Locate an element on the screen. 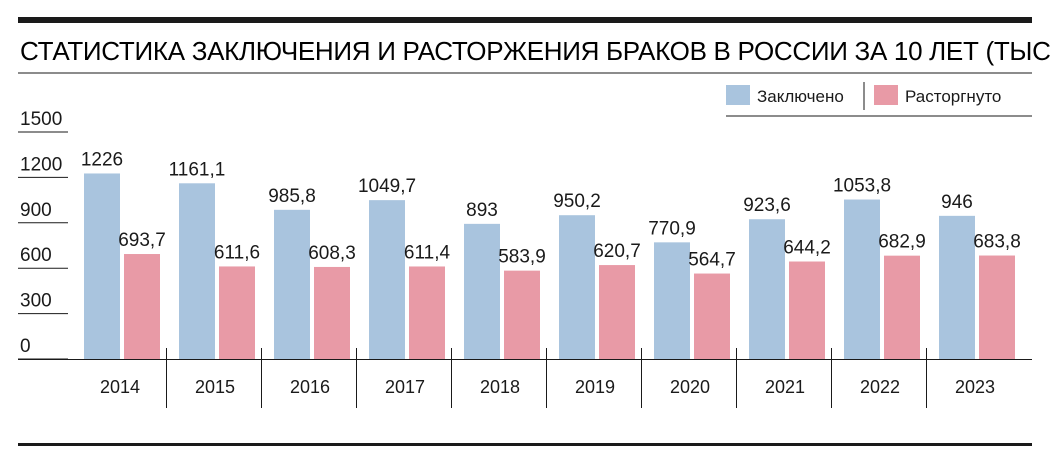 Image resolution: width=1050 pixels, height=465 pixels. value-label-divorced: 564,7 is located at coordinates (712, 260).